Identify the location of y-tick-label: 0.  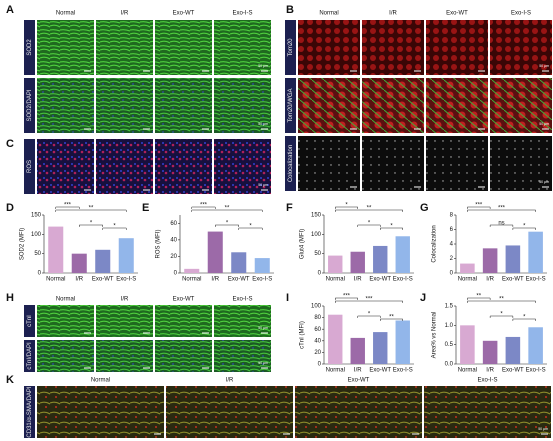
(176, 274).